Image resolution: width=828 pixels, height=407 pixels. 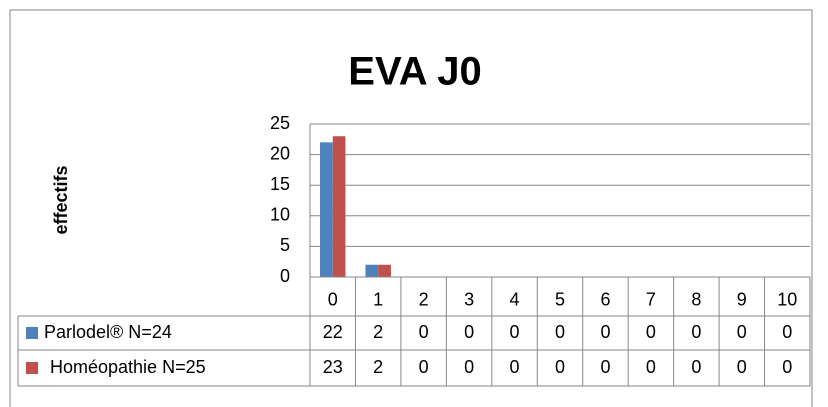 What do you see at coordinates (378, 299) in the screenshot?
I see `x-tick-label: 1` at bounding box center [378, 299].